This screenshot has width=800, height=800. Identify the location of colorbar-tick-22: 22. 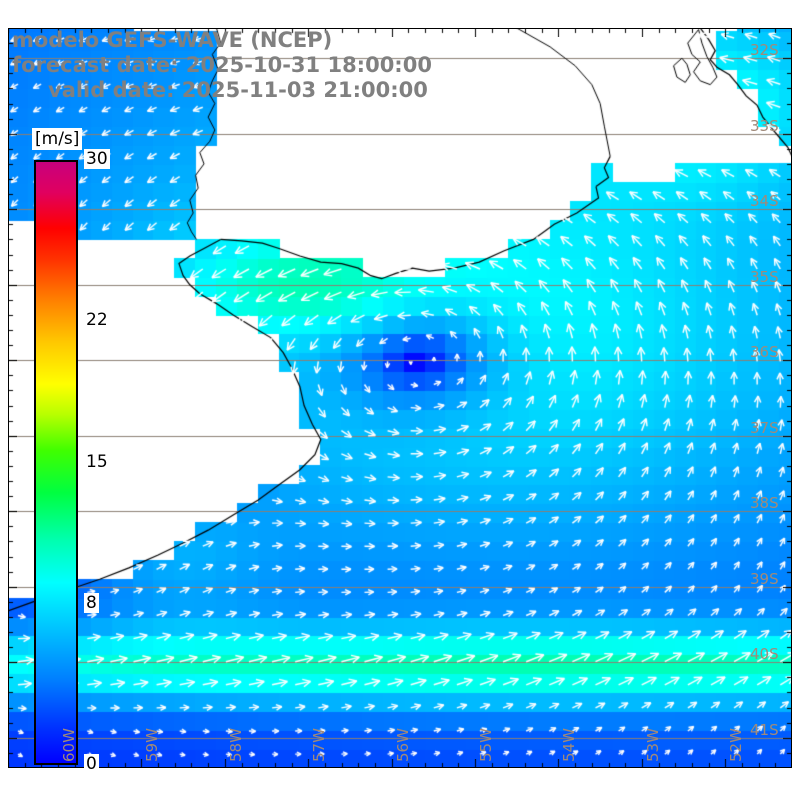
(97, 320).